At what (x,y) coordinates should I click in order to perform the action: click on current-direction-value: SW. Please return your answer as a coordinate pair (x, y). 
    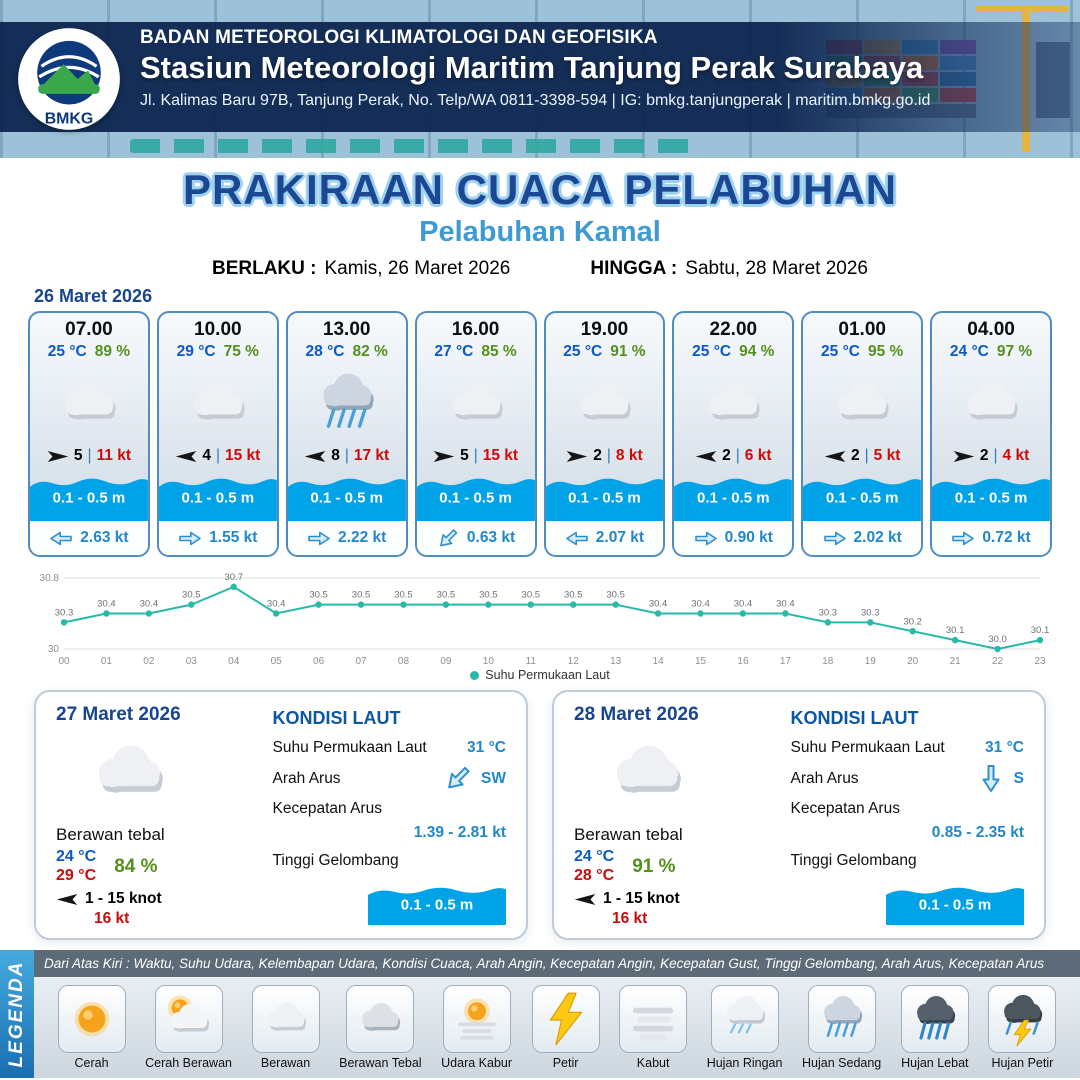
    Looking at the image, I should click on (493, 778).